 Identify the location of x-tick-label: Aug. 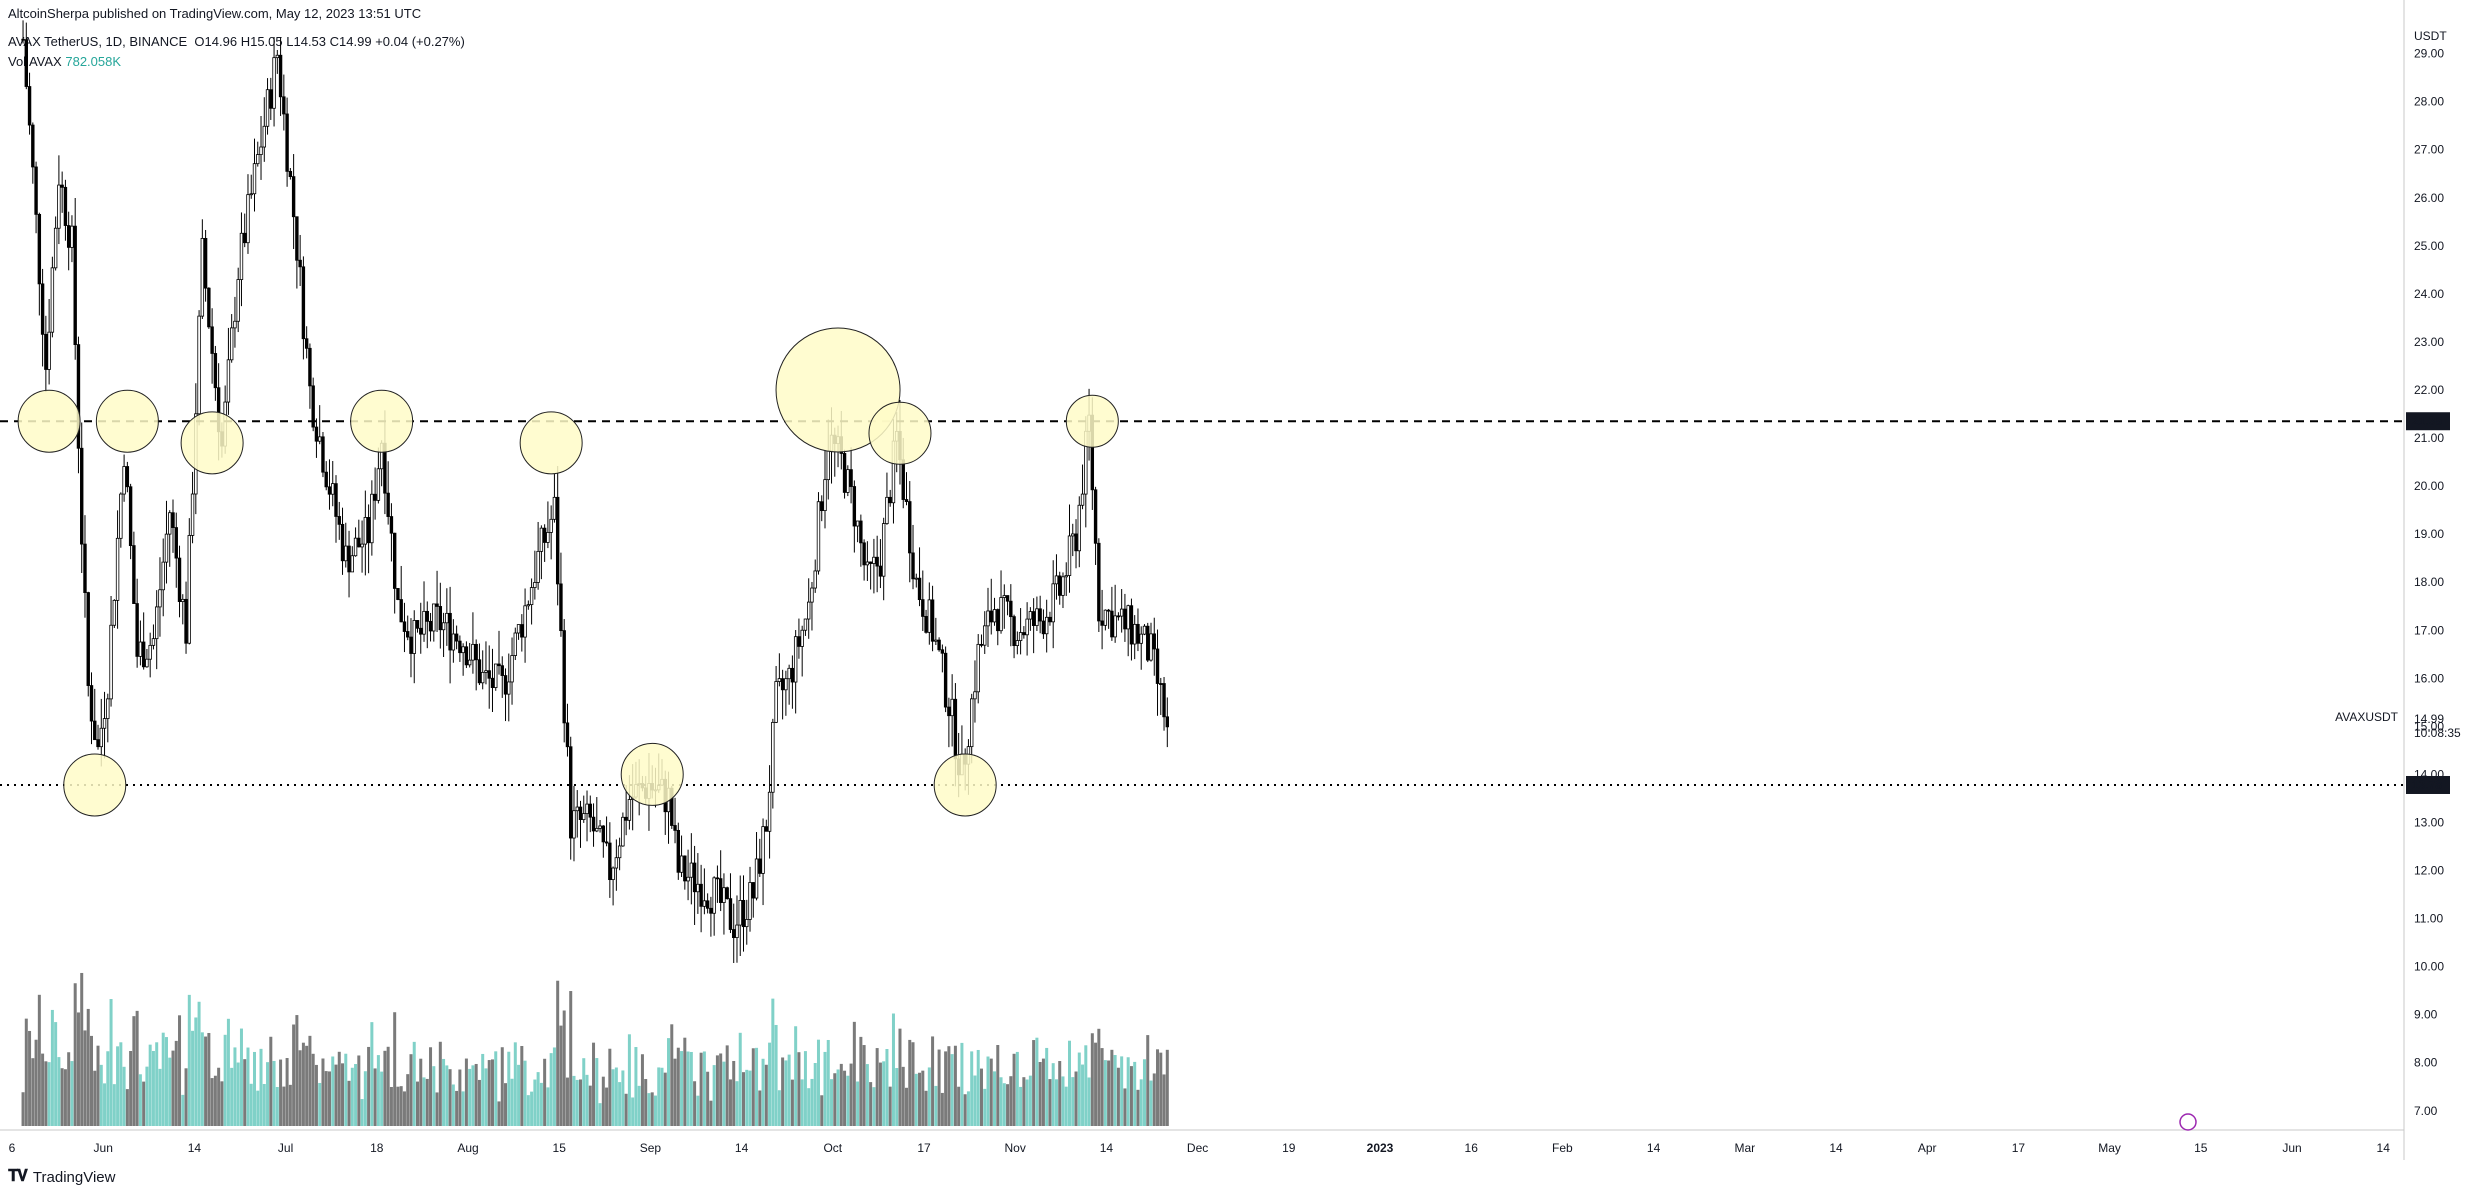
(467, 1148).